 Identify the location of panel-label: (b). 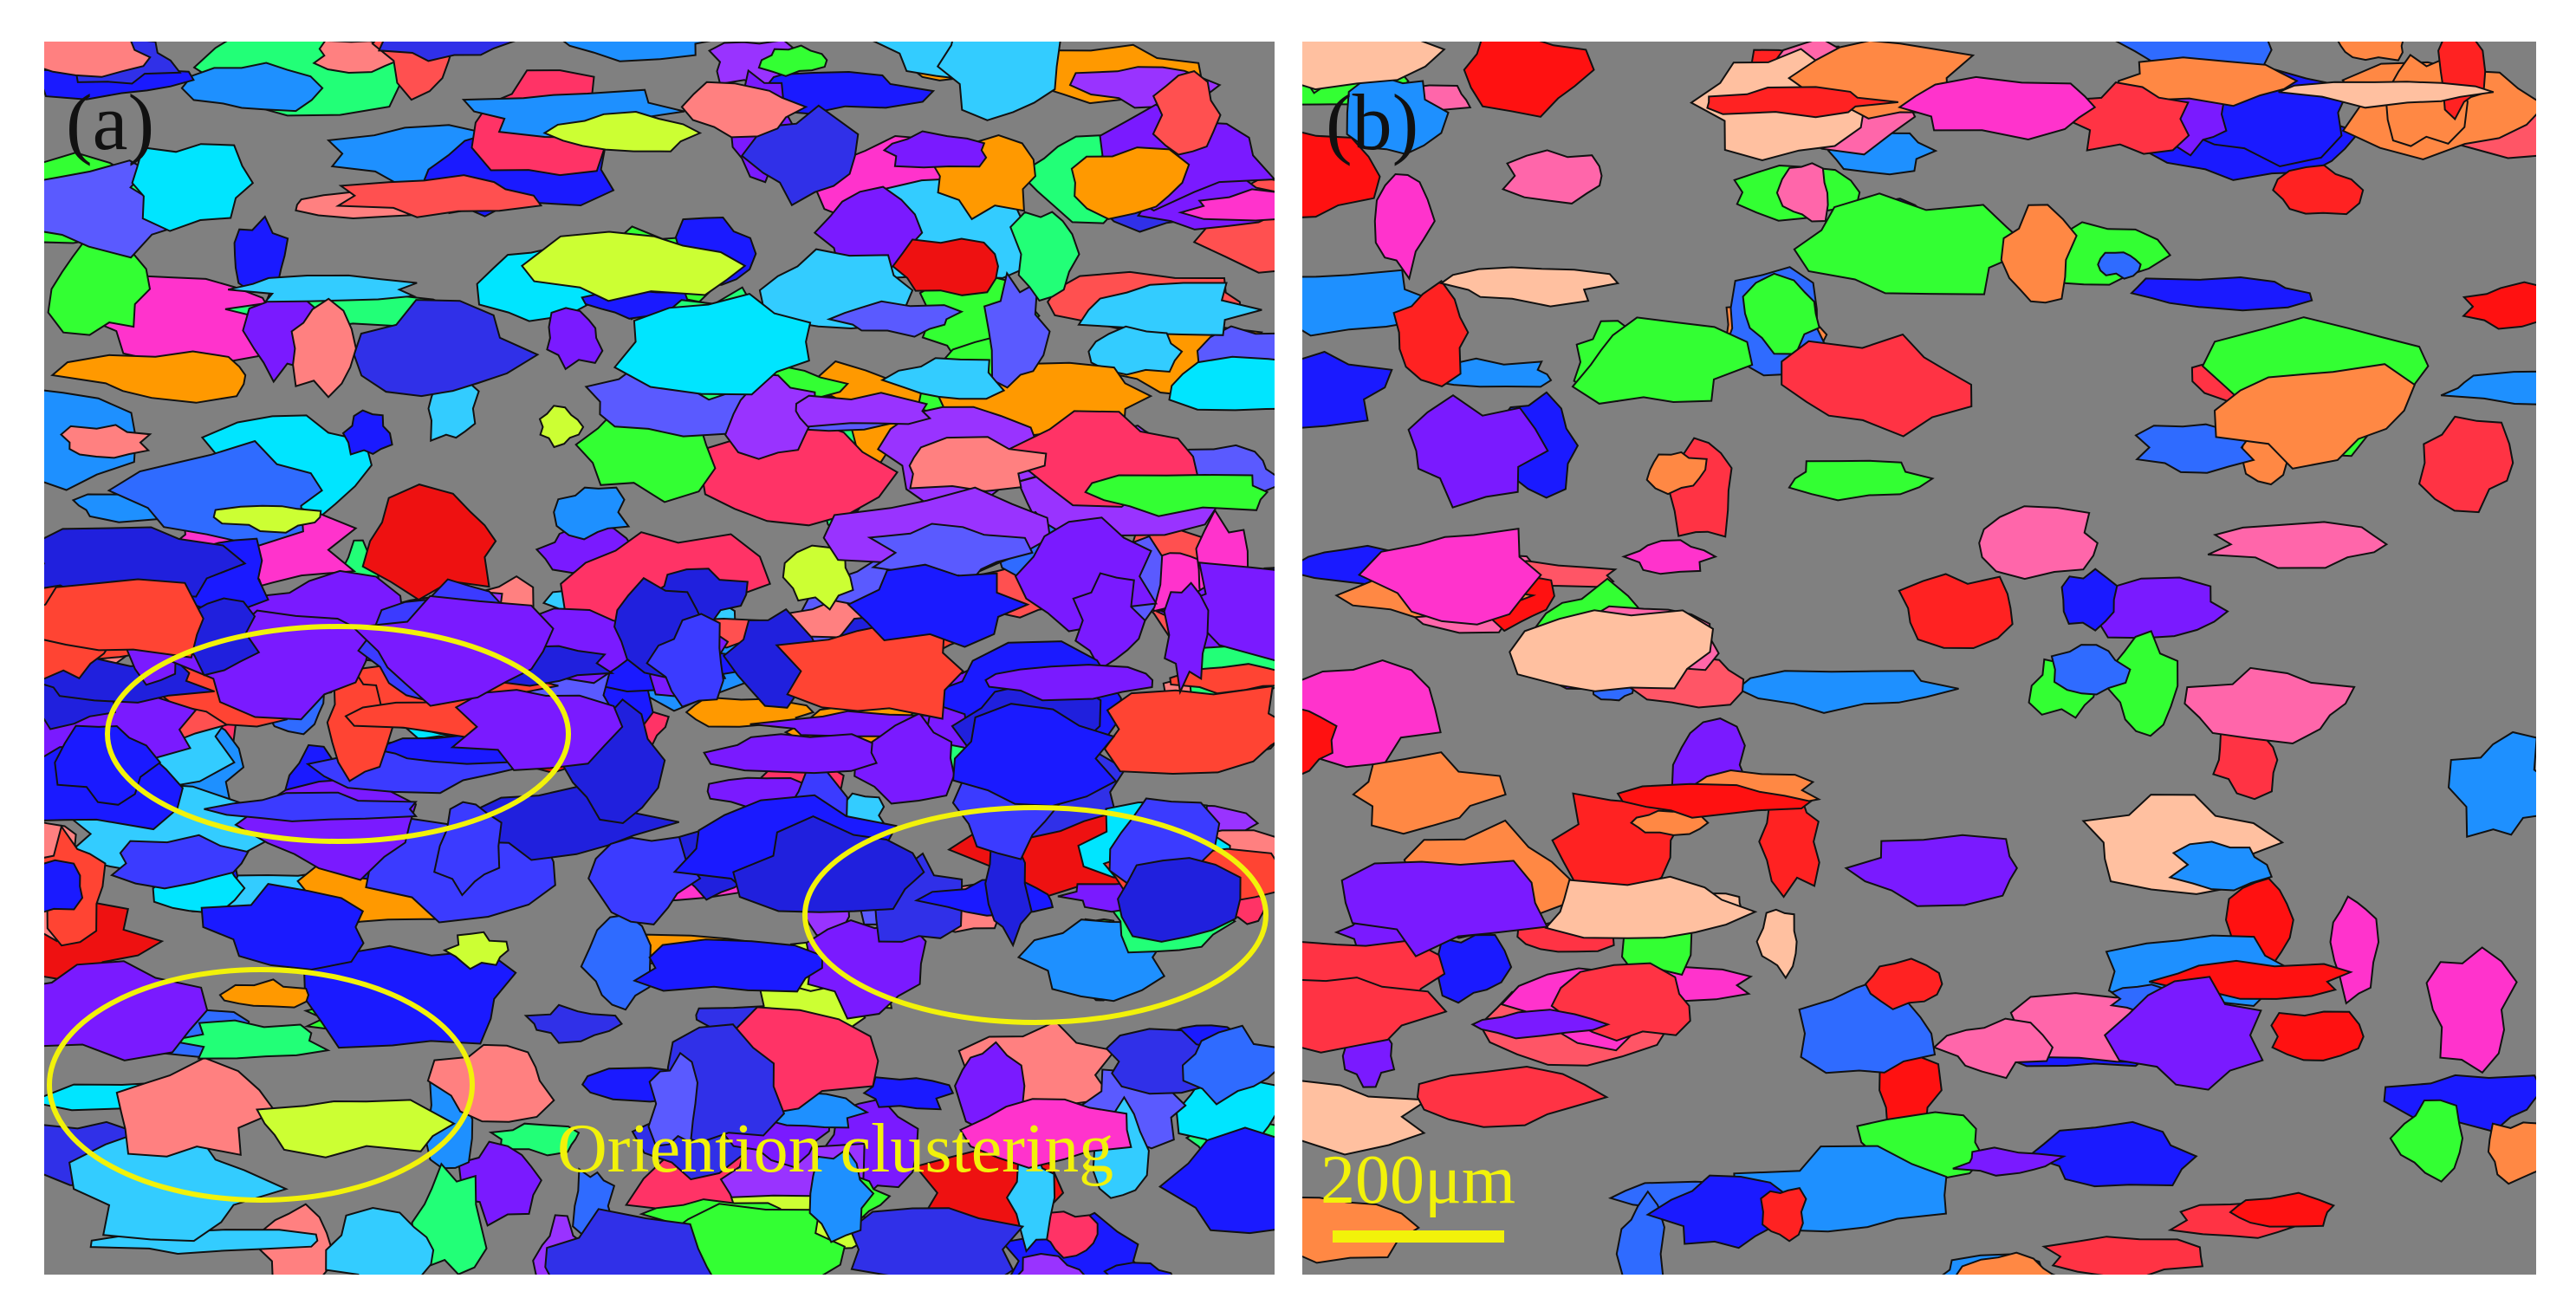
(1372, 122).